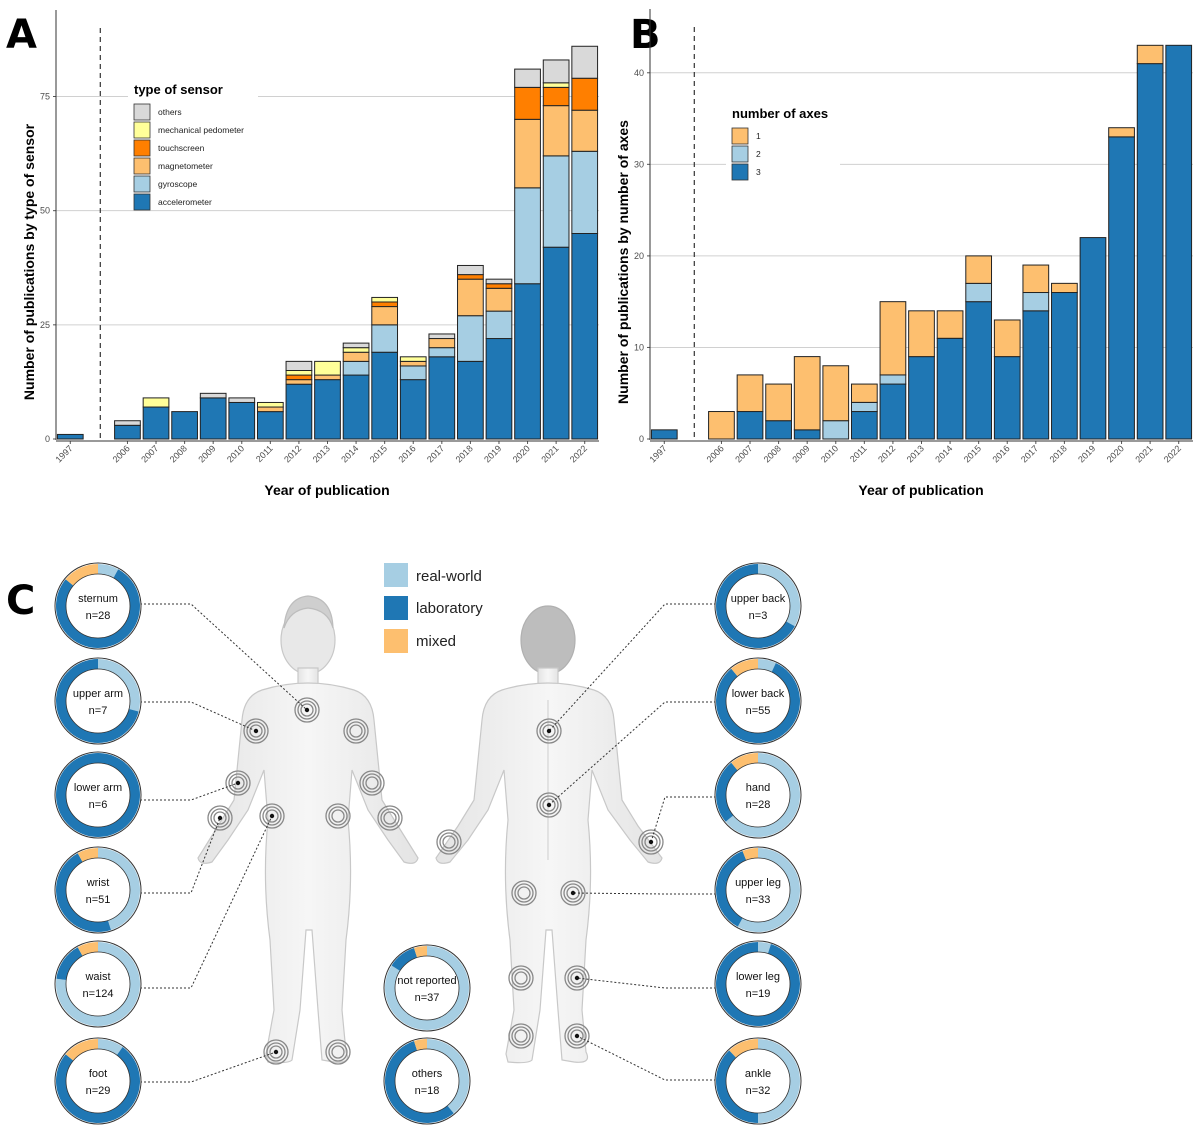 The image size is (1200, 1136). What do you see at coordinates (1150, 251) in the screenshot?
I see `bar-segment-3-2021` at bounding box center [1150, 251].